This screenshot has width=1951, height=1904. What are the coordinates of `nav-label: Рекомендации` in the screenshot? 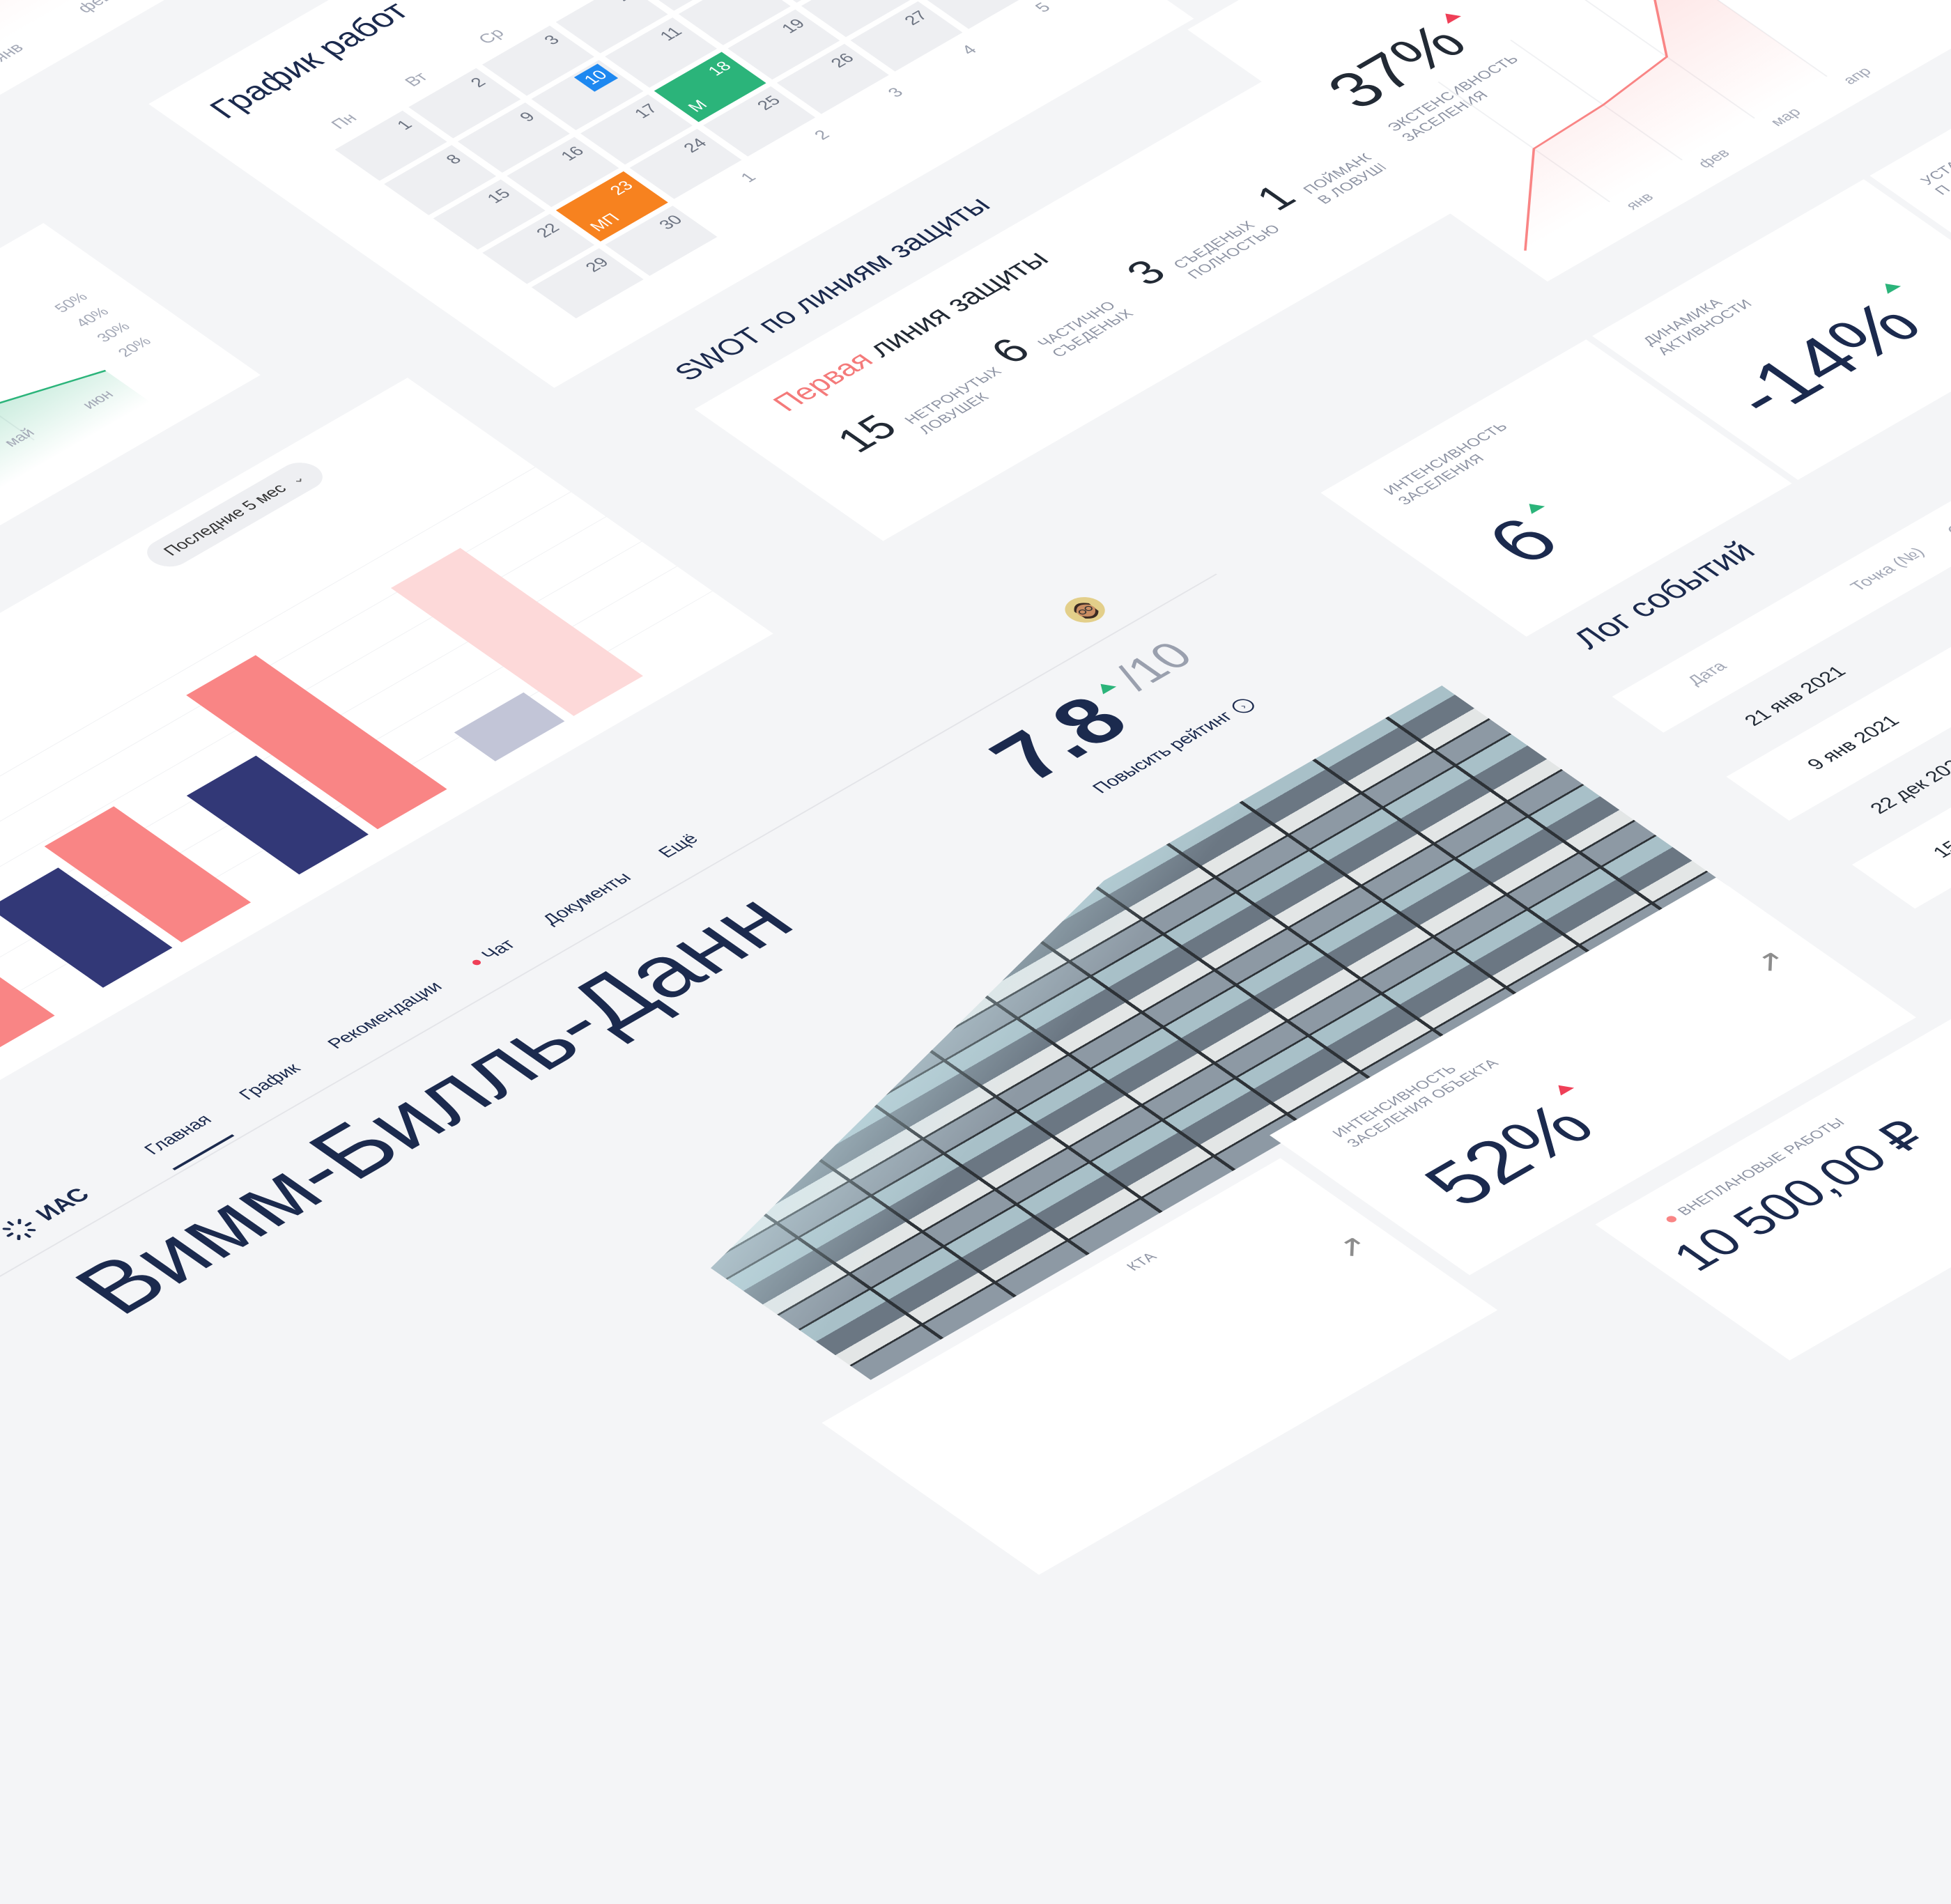 It's located at (384, 1014).